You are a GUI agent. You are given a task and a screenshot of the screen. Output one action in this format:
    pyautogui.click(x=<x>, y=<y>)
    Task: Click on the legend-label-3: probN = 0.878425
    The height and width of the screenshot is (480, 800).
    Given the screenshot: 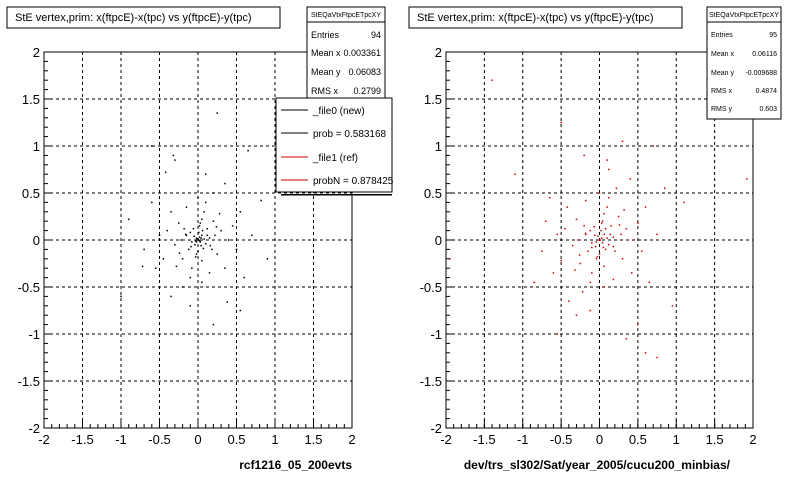 What is the action you would take?
    pyautogui.click(x=353, y=181)
    